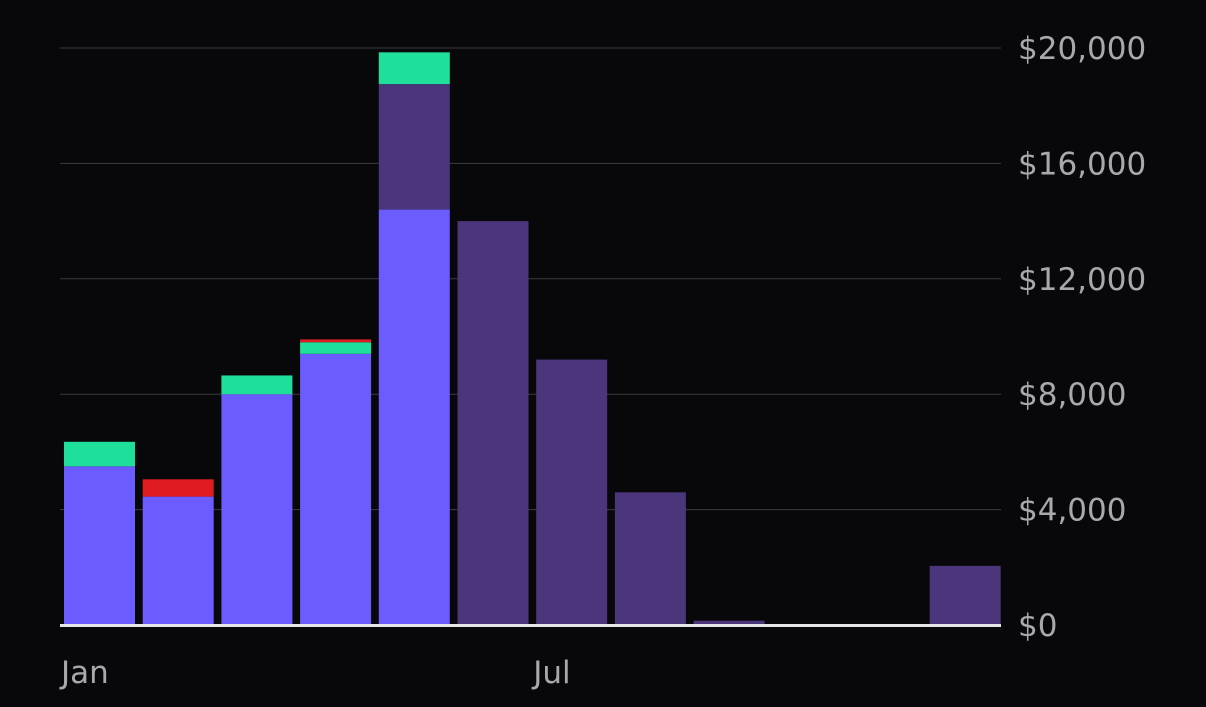 This screenshot has height=707, width=1206. Describe the element at coordinates (1072, 395) in the screenshot. I see `y-tick-label: $8,000` at that location.